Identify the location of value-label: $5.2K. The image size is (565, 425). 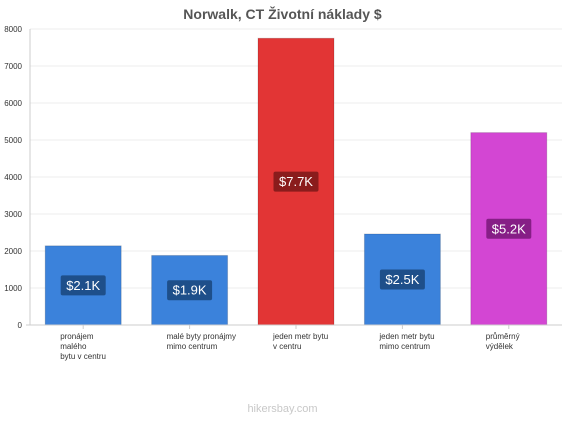
(509, 228).